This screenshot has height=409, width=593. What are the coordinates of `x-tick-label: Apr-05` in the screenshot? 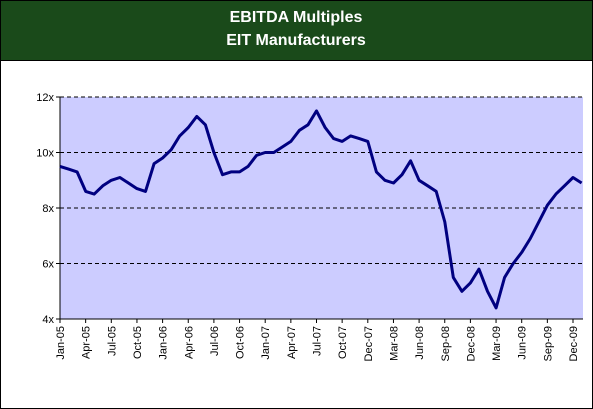 It's located at (87, 342).